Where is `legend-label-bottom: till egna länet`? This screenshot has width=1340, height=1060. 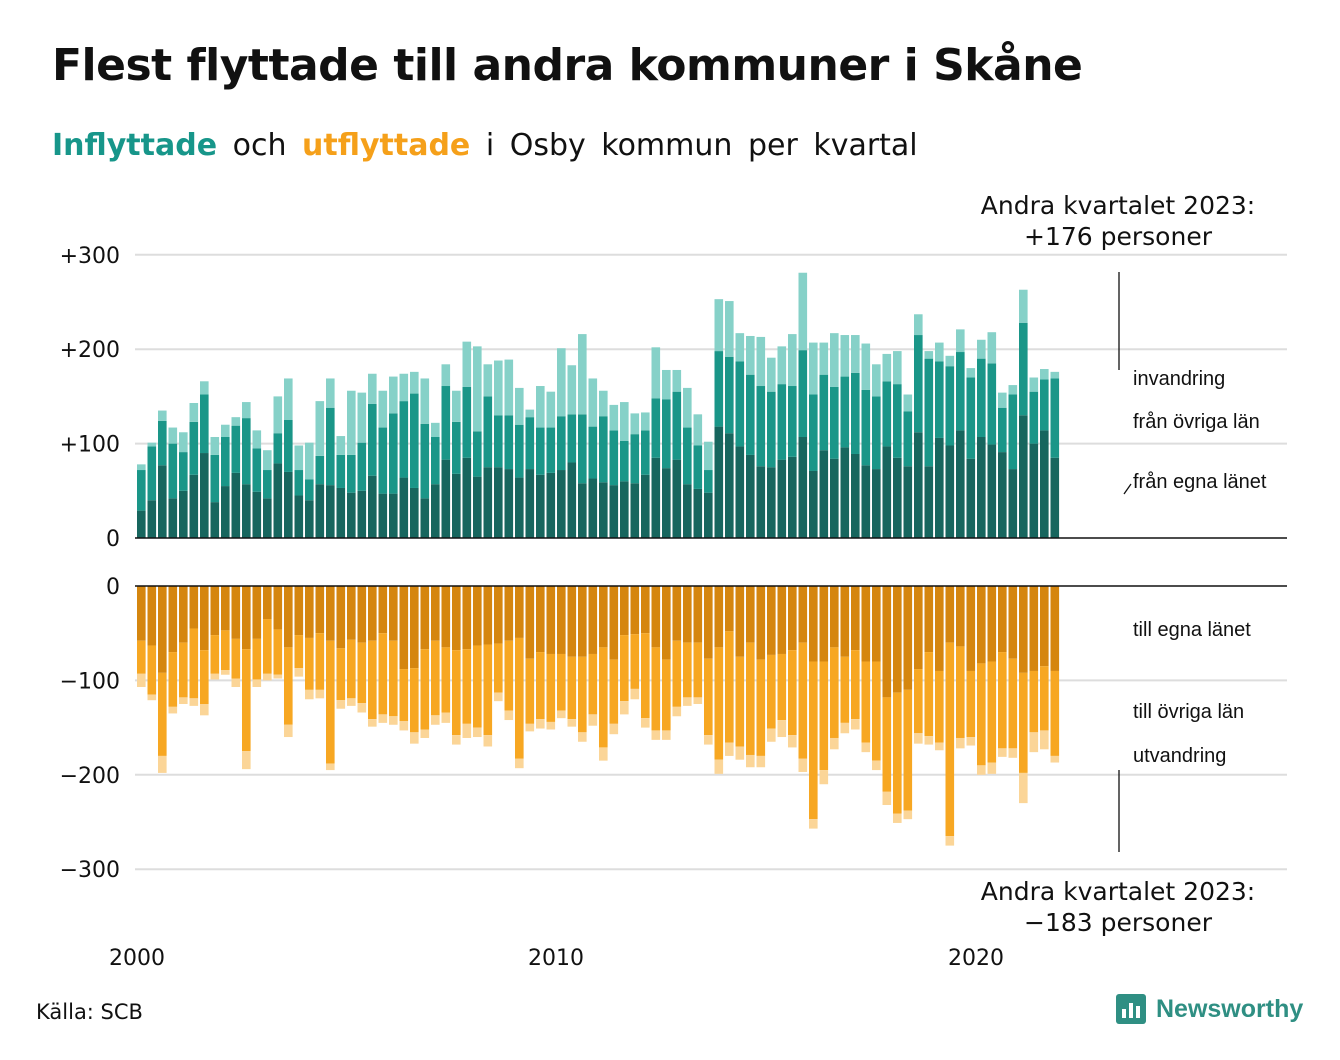
legend-label-bottom: till egna länet is located at coordinates (1192, 630).